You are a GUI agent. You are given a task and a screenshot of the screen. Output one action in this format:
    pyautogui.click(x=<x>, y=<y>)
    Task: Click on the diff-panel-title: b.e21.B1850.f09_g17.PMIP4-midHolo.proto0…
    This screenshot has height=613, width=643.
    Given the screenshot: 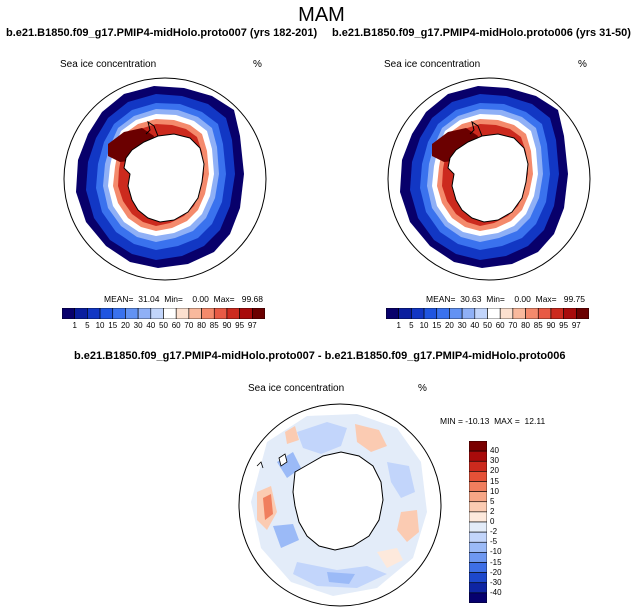 What is the action you would take?
    pyautogui.click(x=320, y=356)
    